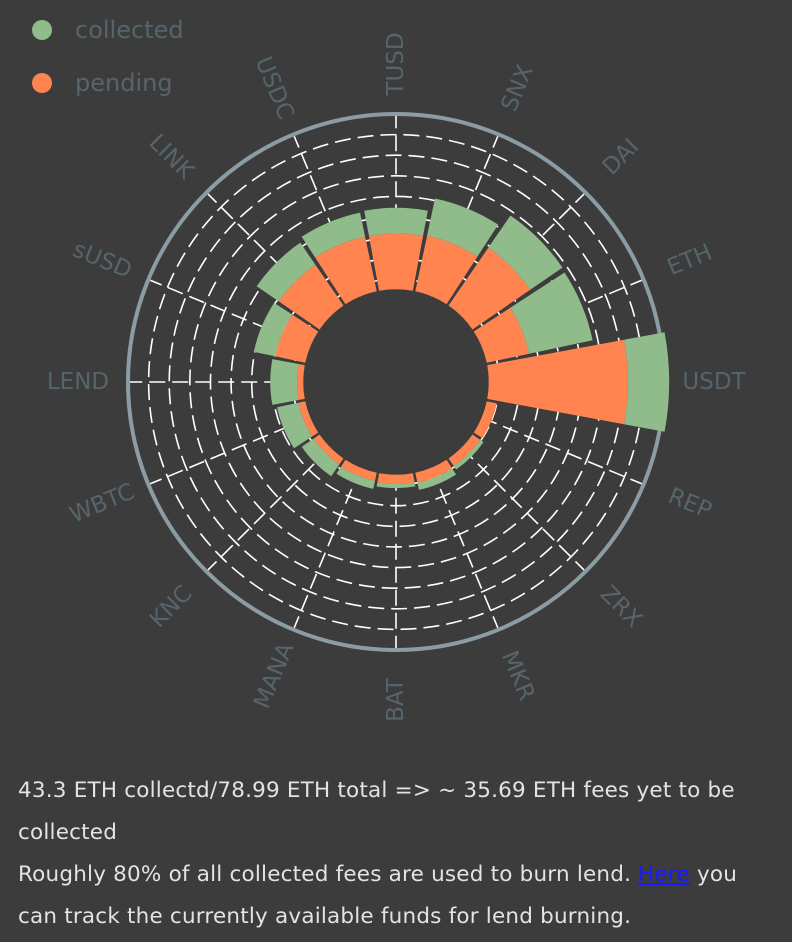 The image size is (792, 942). I want to click on bar-collected-tusd, so click(396, 222).